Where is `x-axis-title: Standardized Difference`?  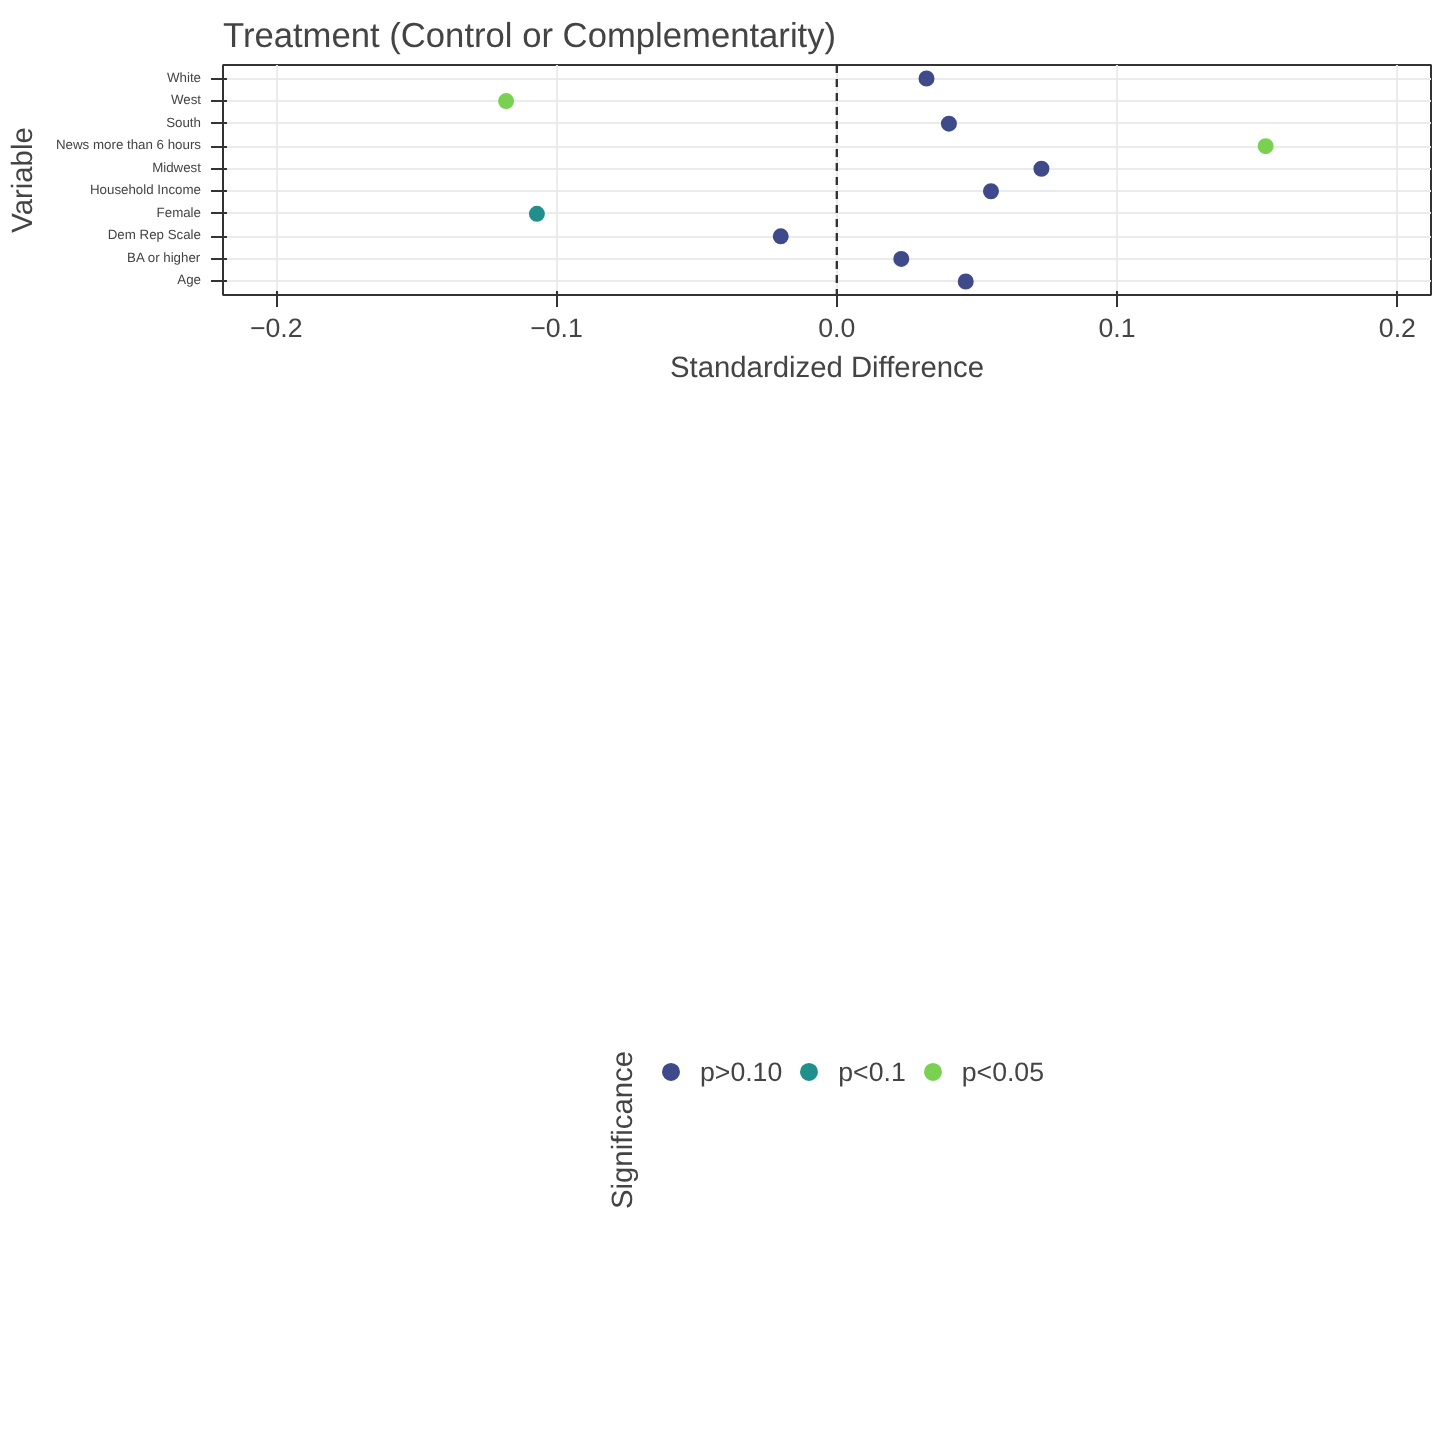 x-axis-title: Standardized Difference is located at coordinates (827, 369).